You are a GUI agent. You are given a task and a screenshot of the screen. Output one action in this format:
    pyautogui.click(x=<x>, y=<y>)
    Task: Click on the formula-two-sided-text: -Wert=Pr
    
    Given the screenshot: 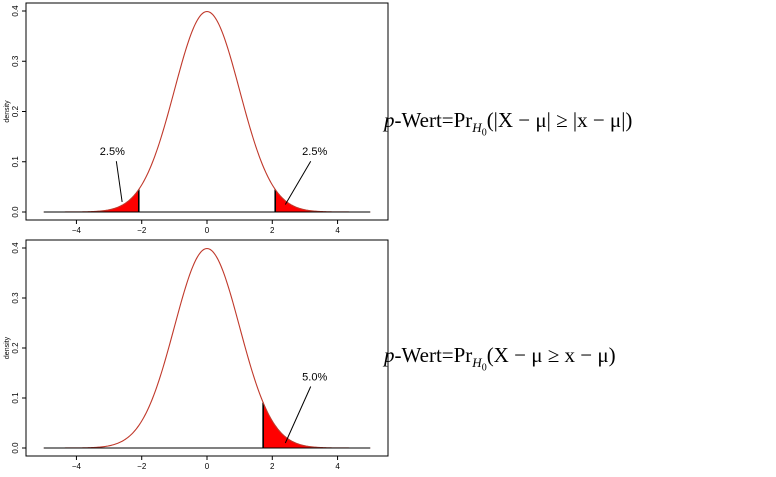 What is the action you would take?
    pyautogui.click(x=433, y=120)
    